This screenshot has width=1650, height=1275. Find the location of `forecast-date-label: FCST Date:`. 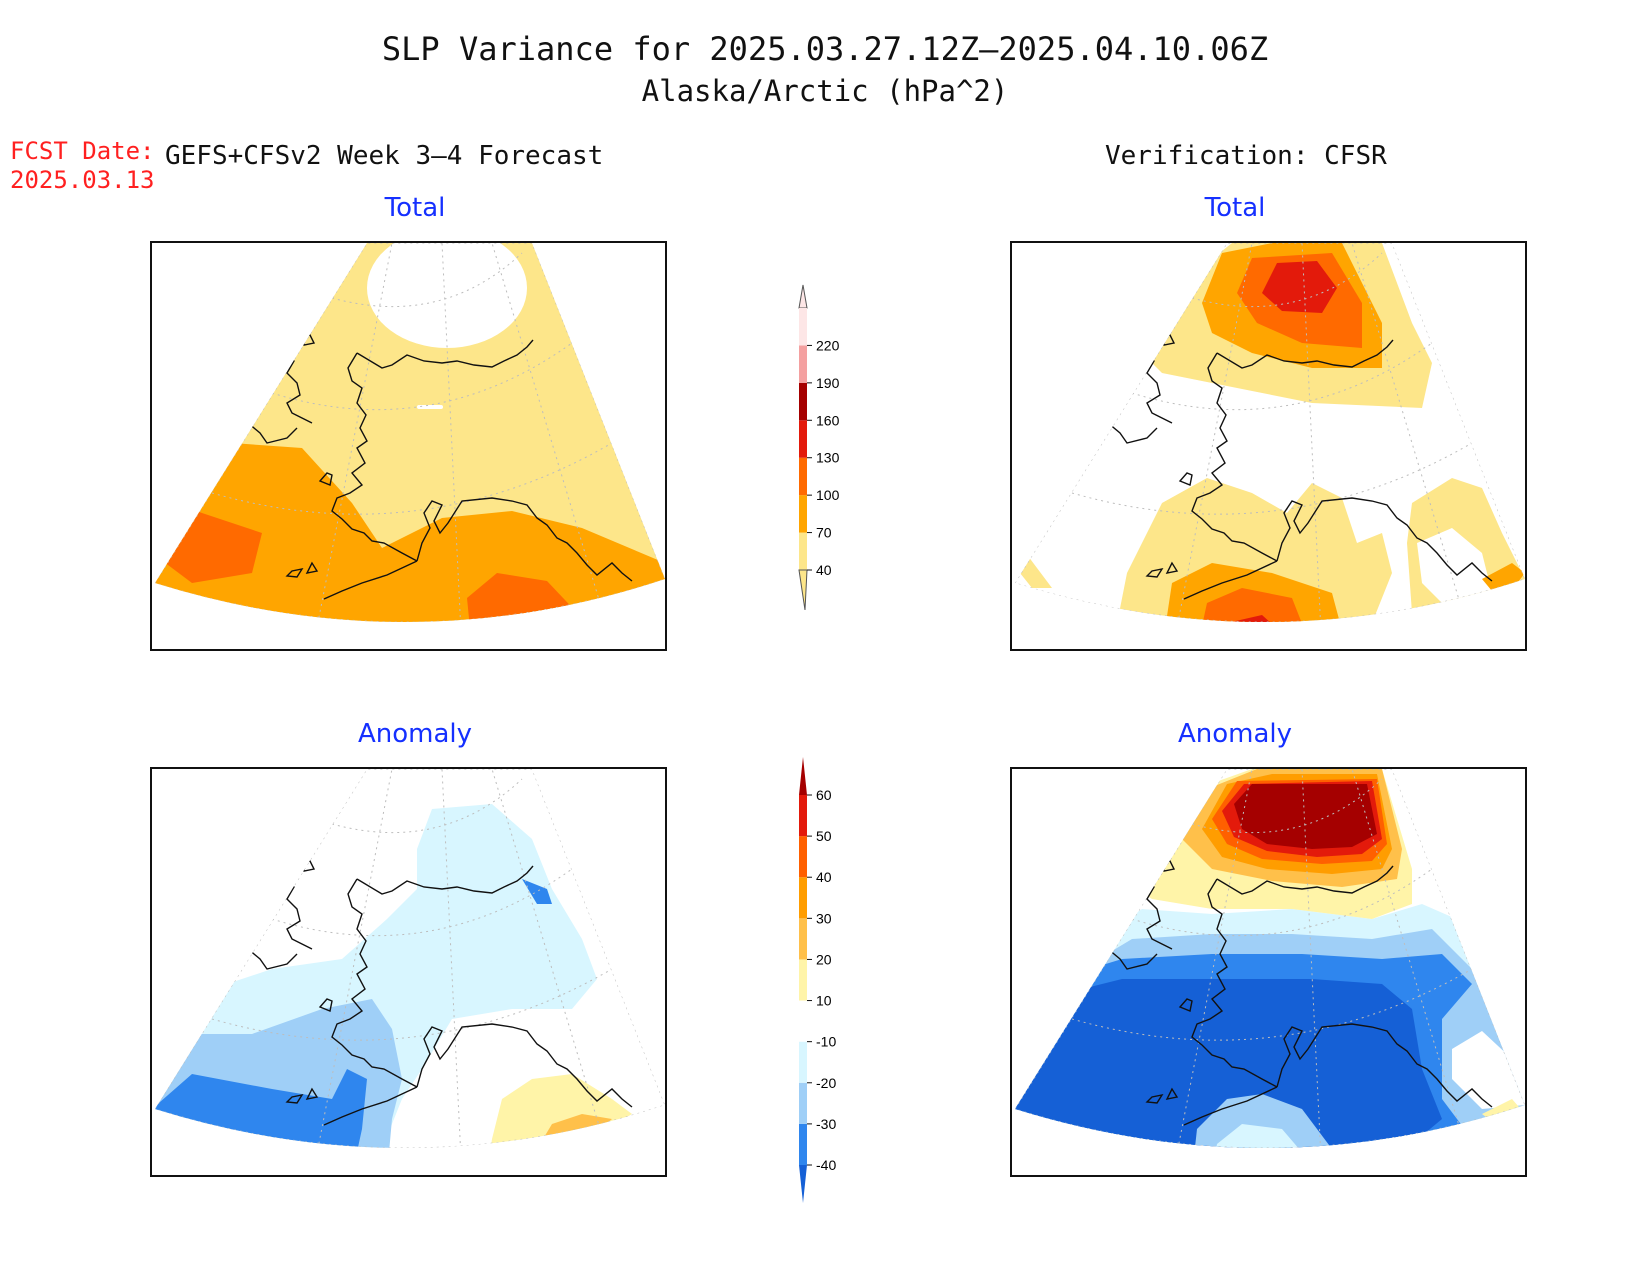

forecast-date-label: FCST Date: is located at coordinates (82, 151).